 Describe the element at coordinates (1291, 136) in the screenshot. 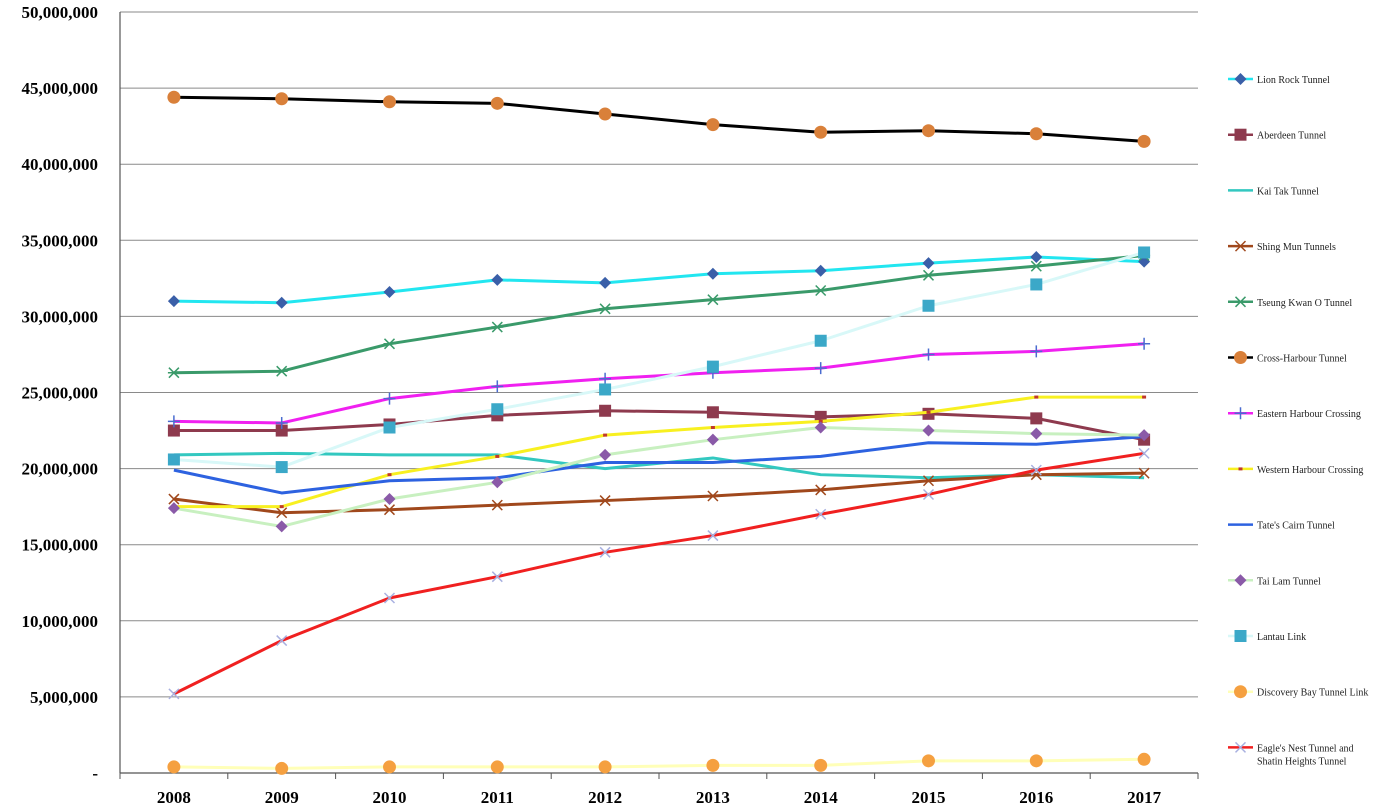

I see `legend-label: Aberdeen Tunnel` at that location.